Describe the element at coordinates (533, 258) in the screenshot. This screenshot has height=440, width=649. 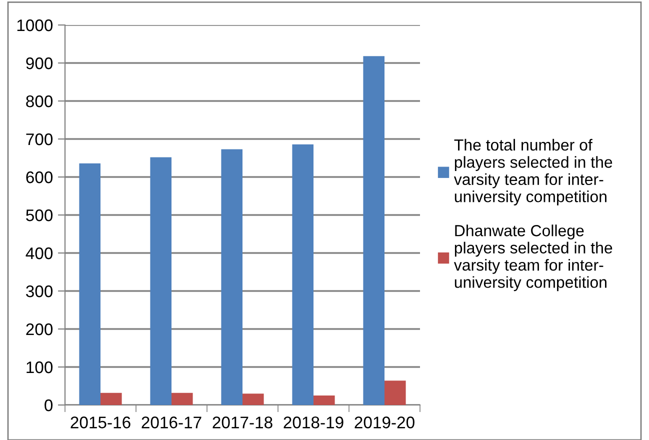
I see `legend-label: Dhanwate College players selected in the varsity team for inter- university competition` at that location.